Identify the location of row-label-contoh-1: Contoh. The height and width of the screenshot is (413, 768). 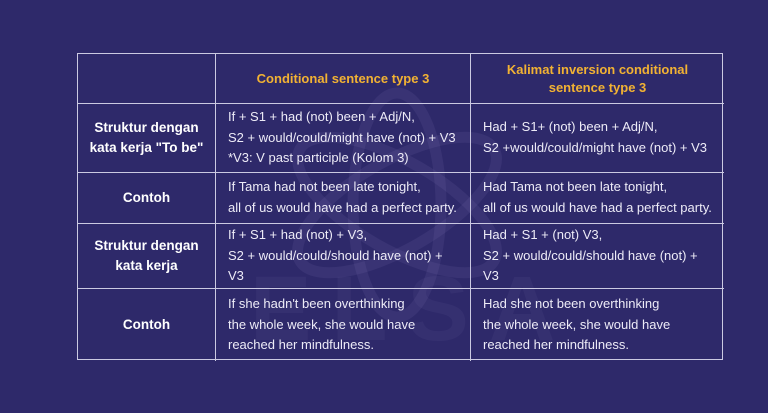
(147, 198).